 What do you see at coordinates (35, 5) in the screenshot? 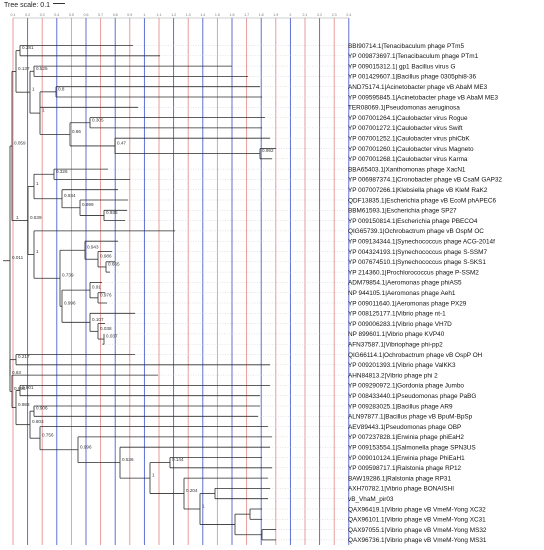
I see `tree-scale-label: Tree scale: 0.1` at bounding box center [35, 5].